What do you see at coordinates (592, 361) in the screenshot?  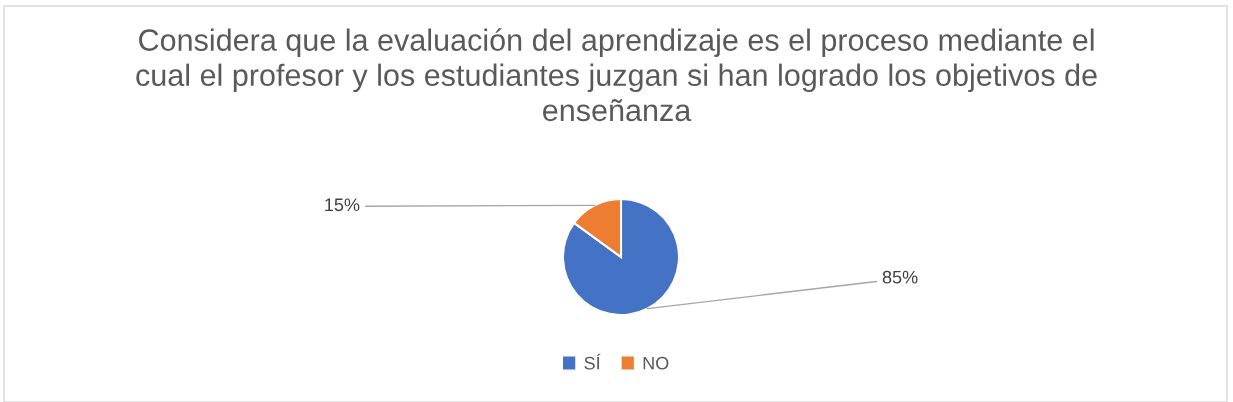 I see `legend-label: SÍ` at bounding box center [592, 361].